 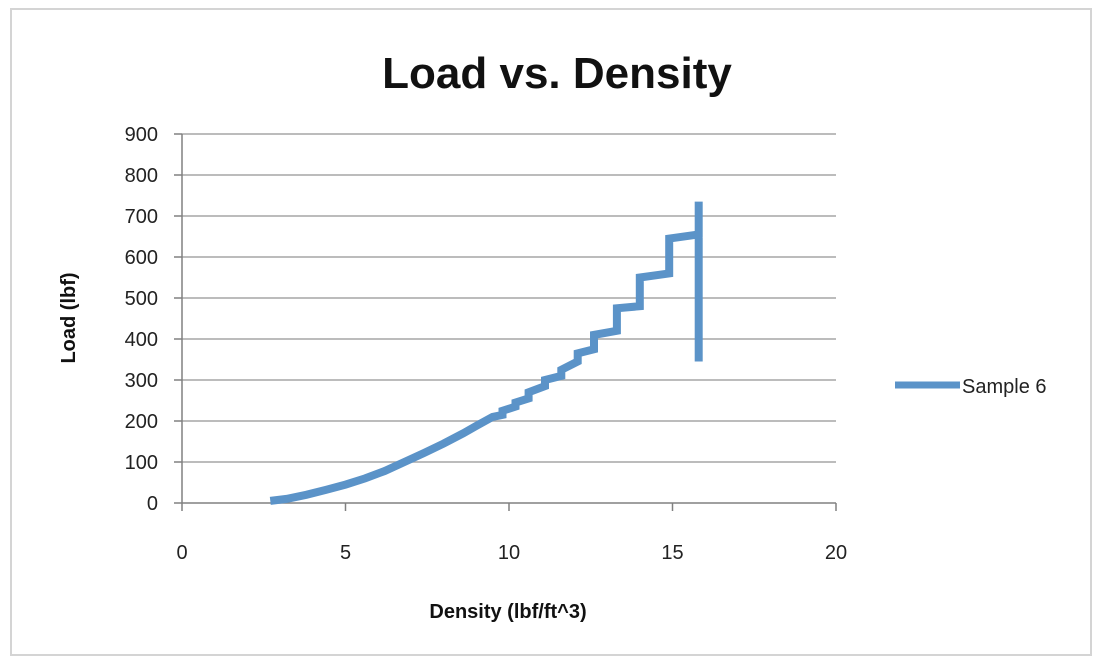 What do you see at coordinates (141, 135) in the screenshot?
I see `y-tick-label-900: 900` at bounding box center [141, 135].